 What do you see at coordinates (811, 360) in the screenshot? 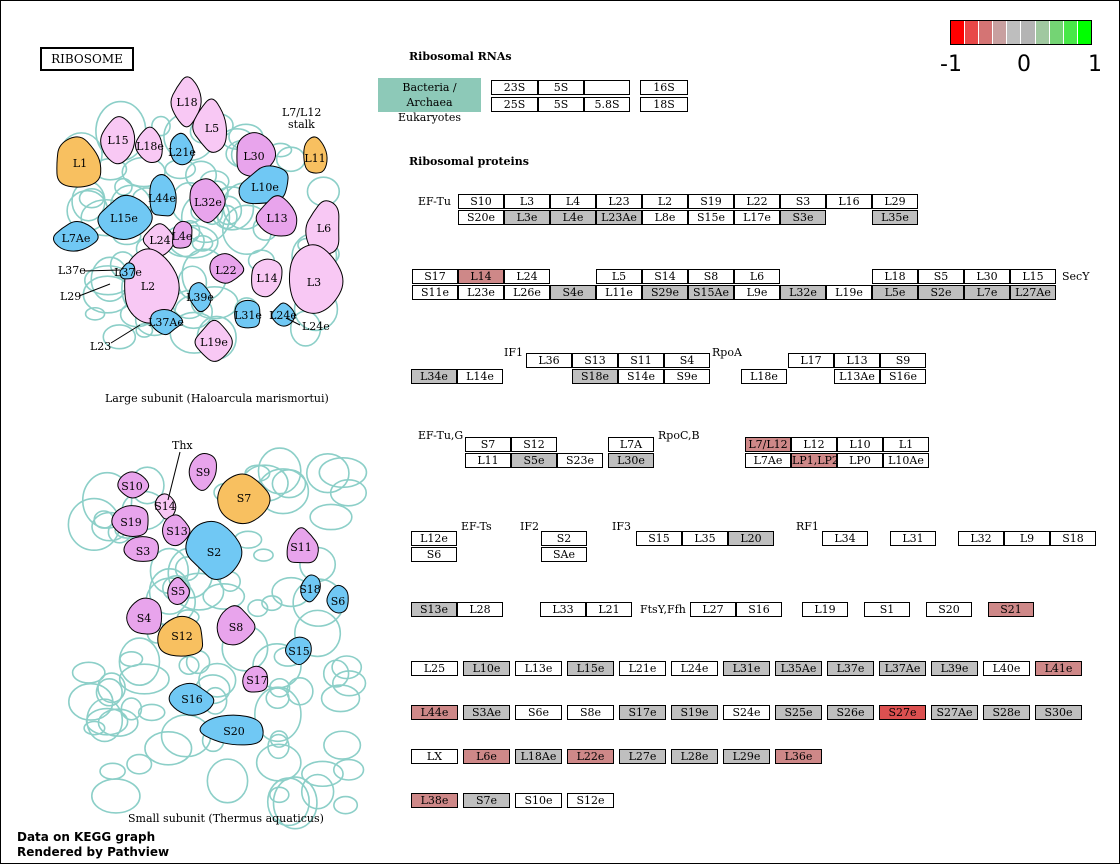
I see `protein-box-l17: L17` at bounding box center [811, 360].